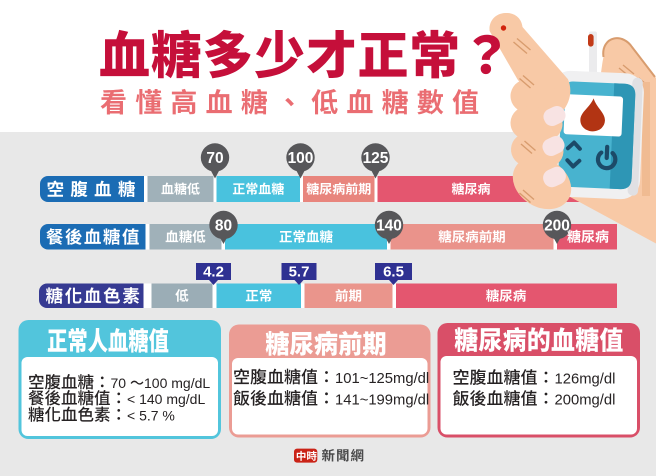 The height and width of the screenshot is (476, 656). I want to click on svg-text: 126mg/dl, so click(585, 380).